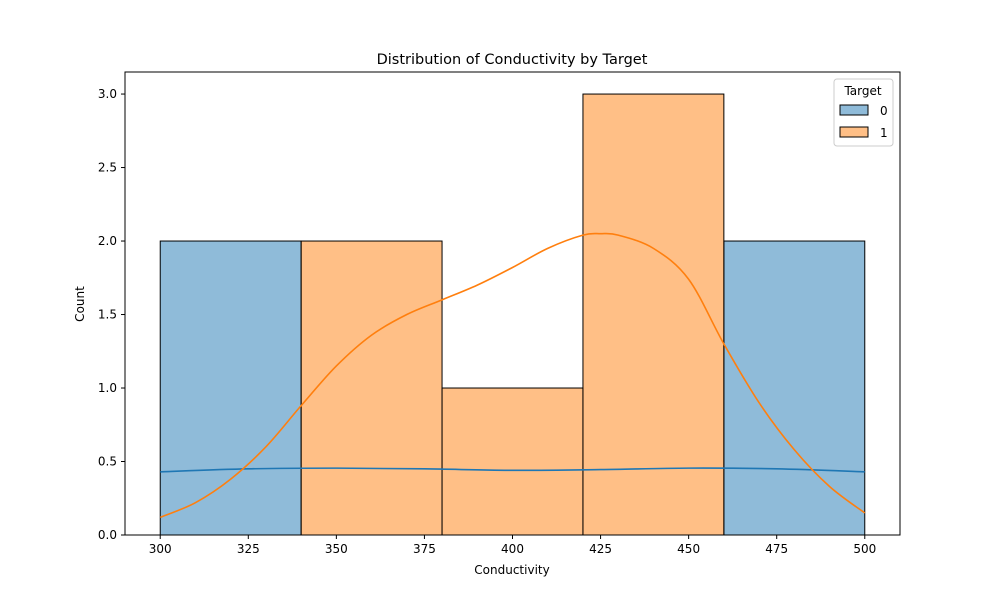 This screenshot has width=1000, height=600. Describe the element at coordinates (512, 549) in the screenshot. I see `x-tick-label-400: 400` at that location.